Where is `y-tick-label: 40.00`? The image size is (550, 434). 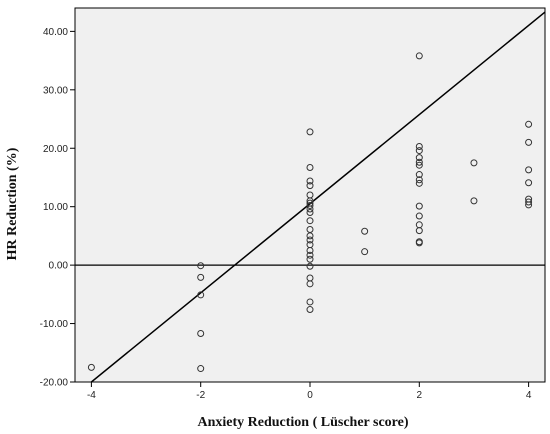
y-tick-label: 40.00 is located at coordinates (55, 32).